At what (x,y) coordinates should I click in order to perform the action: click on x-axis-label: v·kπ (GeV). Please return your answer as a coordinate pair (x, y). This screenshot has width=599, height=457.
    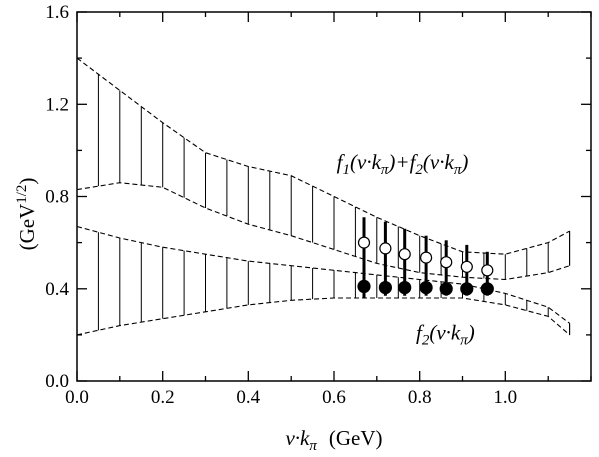
    Looking at the image, I should click on (333, 440).